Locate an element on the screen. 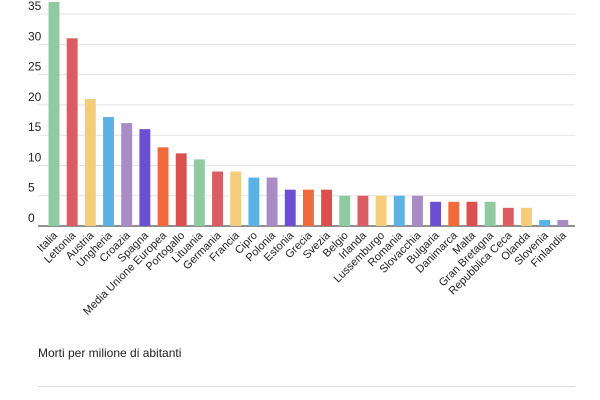 The height and width of the screenshot is (400, 600). y-tick-label: 10 is located at coordinates (35, 157).